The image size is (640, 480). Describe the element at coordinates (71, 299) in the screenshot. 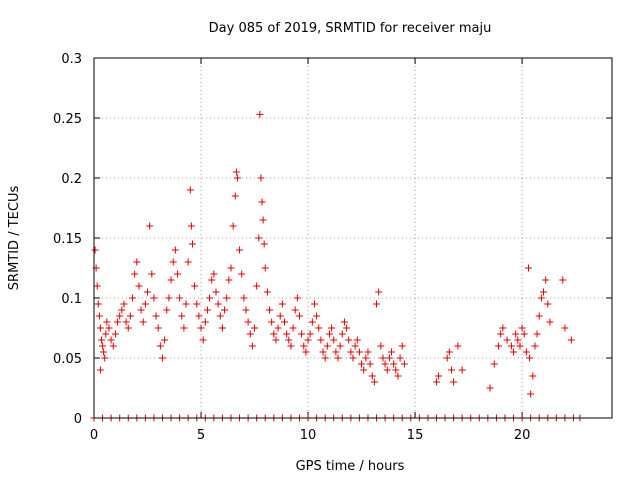

I see `y-tick-label: 0.1` at that location.